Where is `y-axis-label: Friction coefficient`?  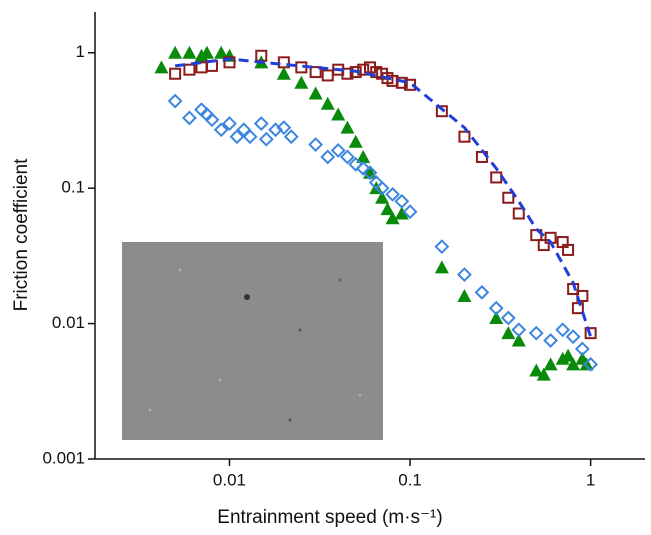
y-axis-label: Friction coefficient is located at coordinates (21, 234).